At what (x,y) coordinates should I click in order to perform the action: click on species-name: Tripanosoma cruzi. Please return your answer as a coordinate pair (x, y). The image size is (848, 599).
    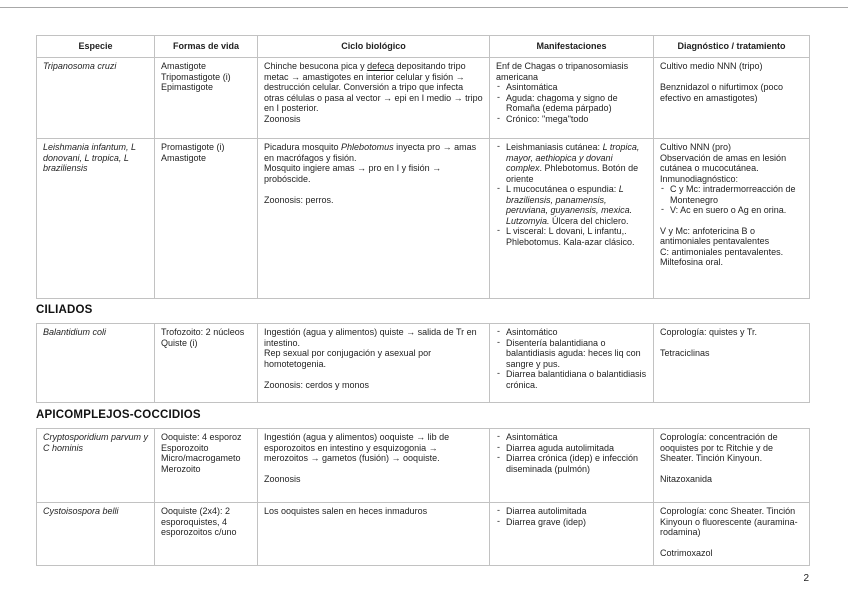
    Looking at the image, I should click on (80, 66).